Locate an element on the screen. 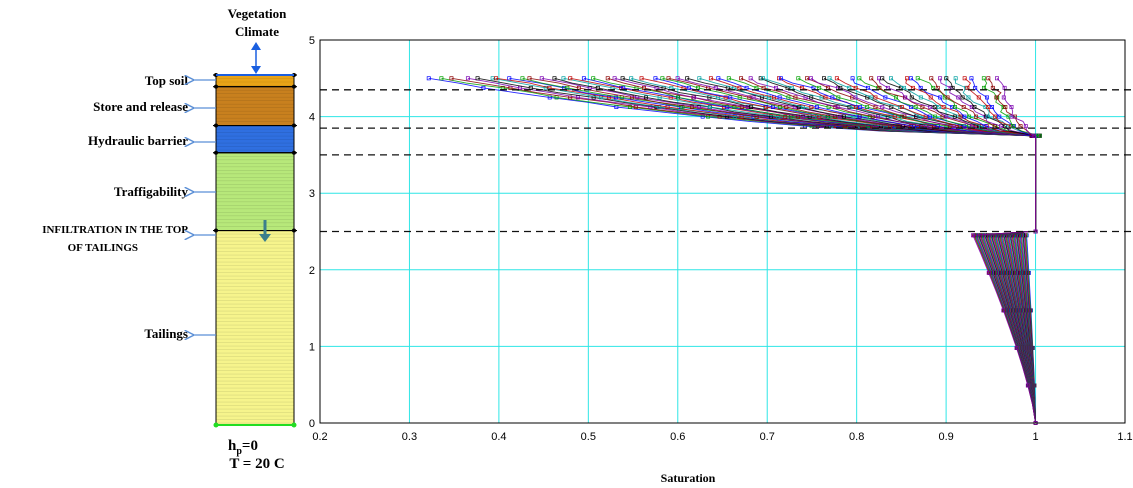 This screenshot has width=1133, height=488. x-tick-label-0: 0.2 is located at coordinates (319, 437).